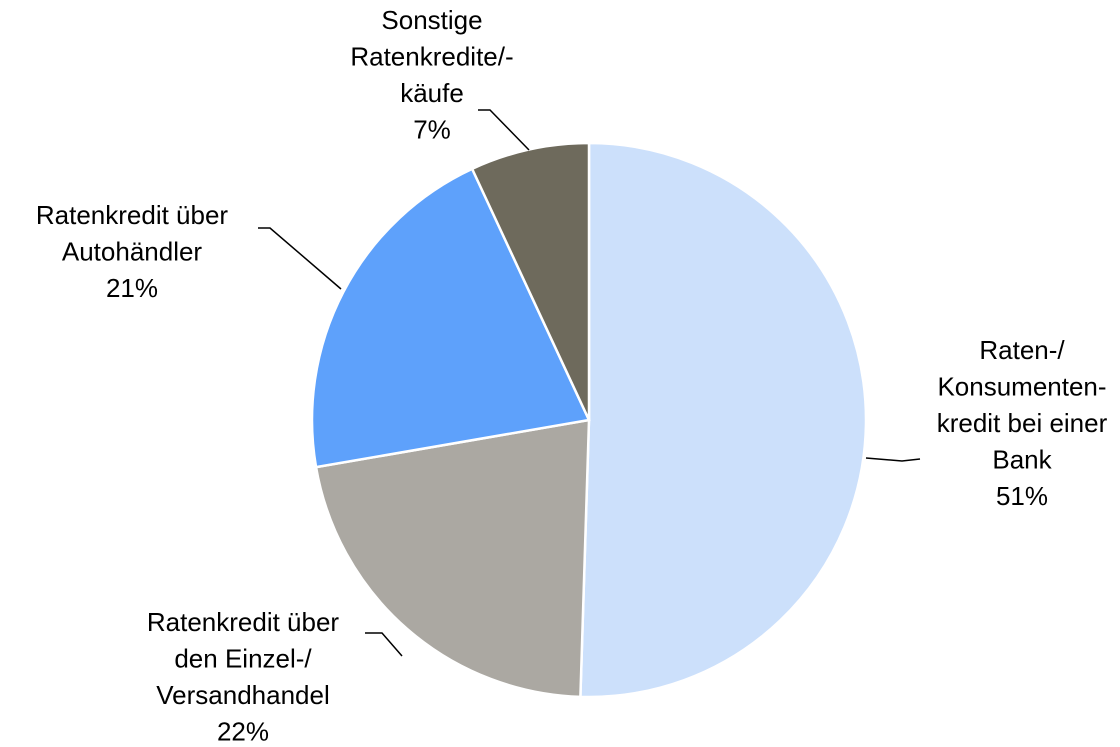 Image resolution: width=1120 pixels, height=747 pixels. What do you see at coordinates (243, 731) in the screenshot?
I see `value-label: 22%` at bounding box center [243, 731].